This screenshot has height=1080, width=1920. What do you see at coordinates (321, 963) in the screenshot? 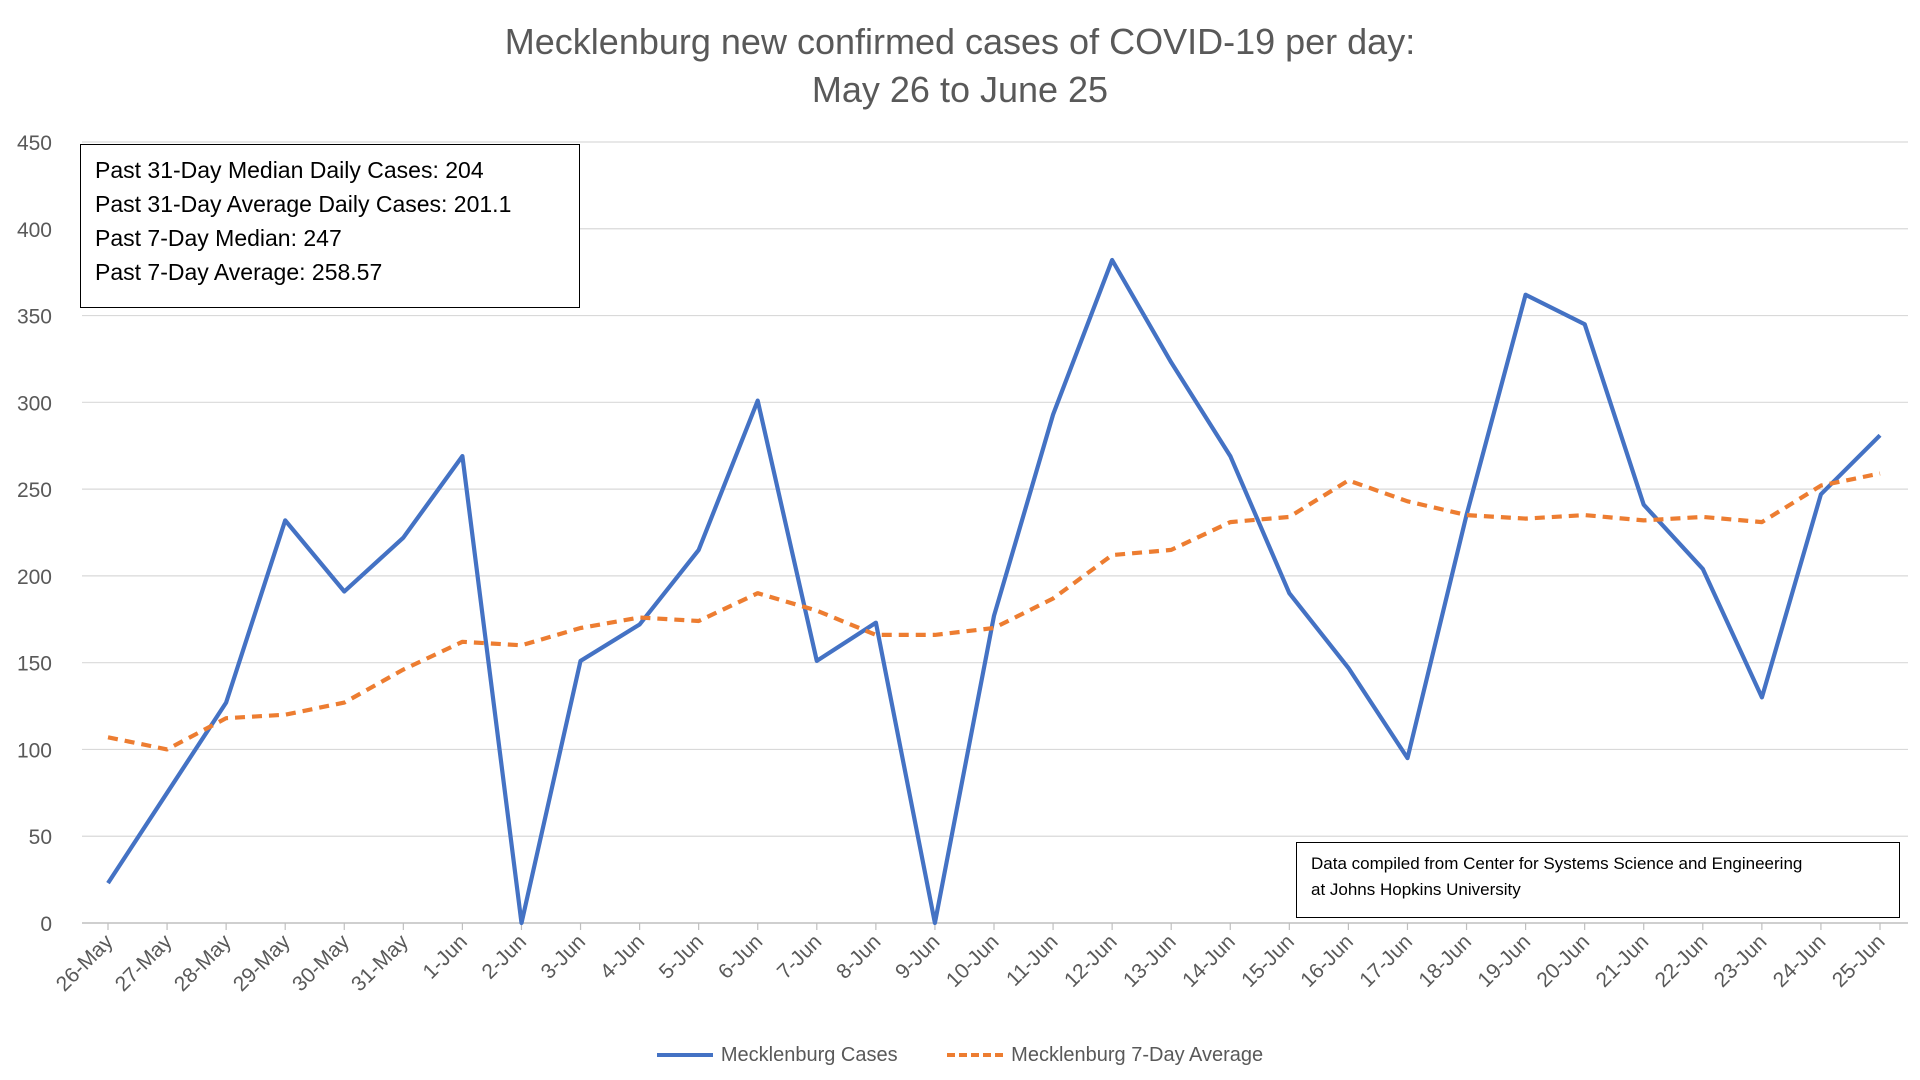
I see `x-tick-label: 30-May` at bounding box center [321, 963].